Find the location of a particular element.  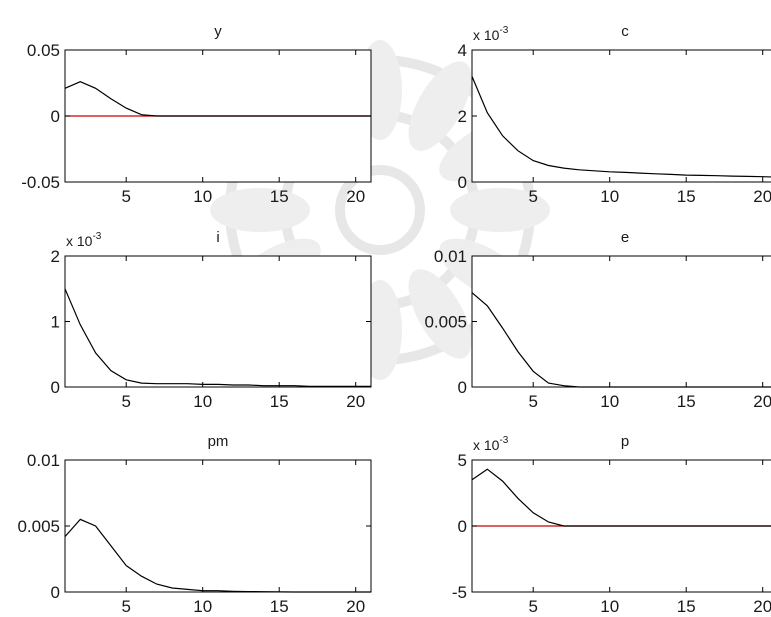

subplot-title: i is located at coordinates (217, 237).